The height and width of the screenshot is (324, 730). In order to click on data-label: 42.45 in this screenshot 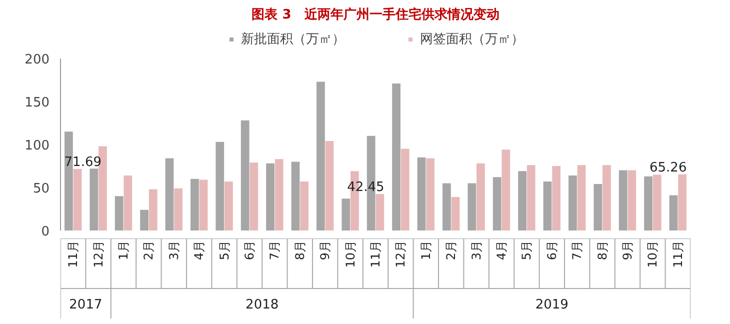, I will do `click(365, 187)`.